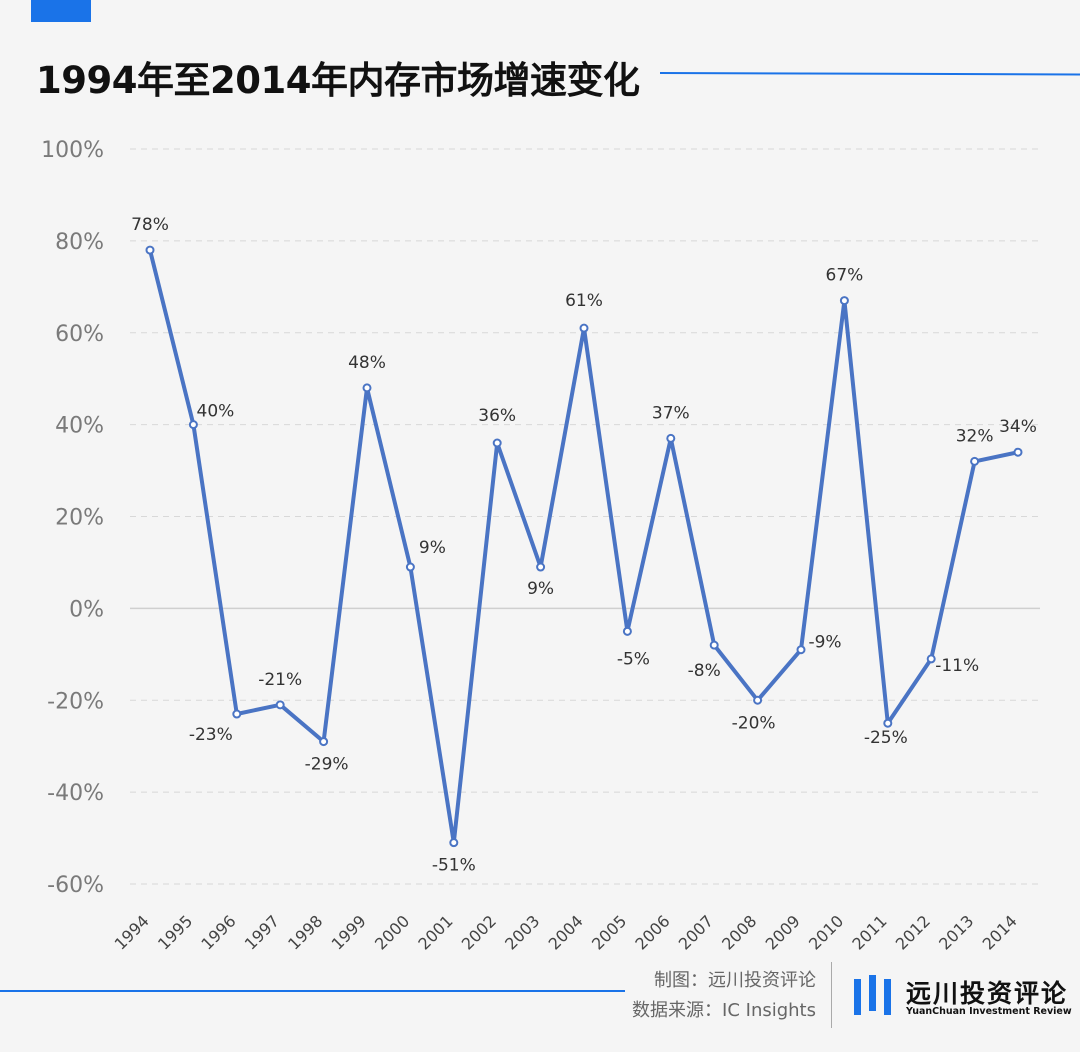  What do you see at coordinates (132, 932) in the screenshot?
I see `x-tick-label: 1994` at bounding box center [132, 932].